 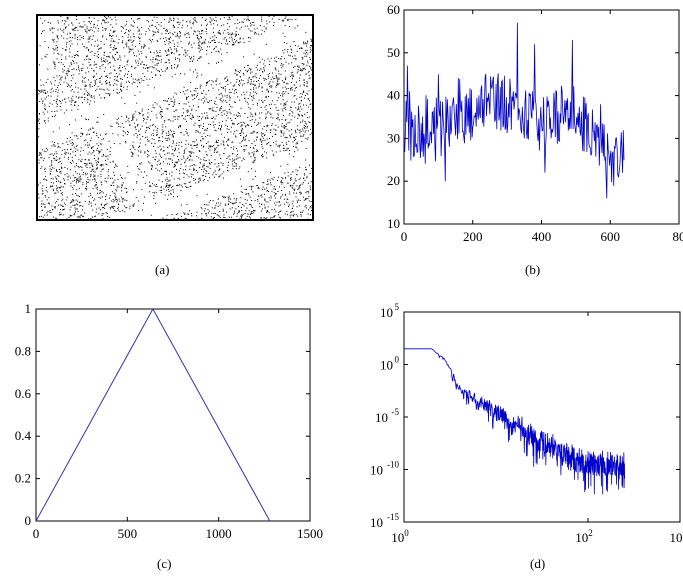 What do you see at coordinates (542, 236) in the screenshot?
I see `panel-b-x-tick-label: 400` at bounding box center [542, 236].